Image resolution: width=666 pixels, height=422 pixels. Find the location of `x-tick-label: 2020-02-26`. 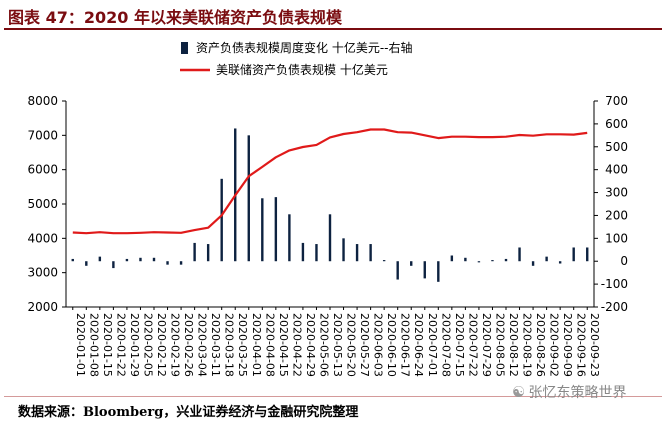

x-tick-label: 2020-02-26 is located at coordinates (188, 345).